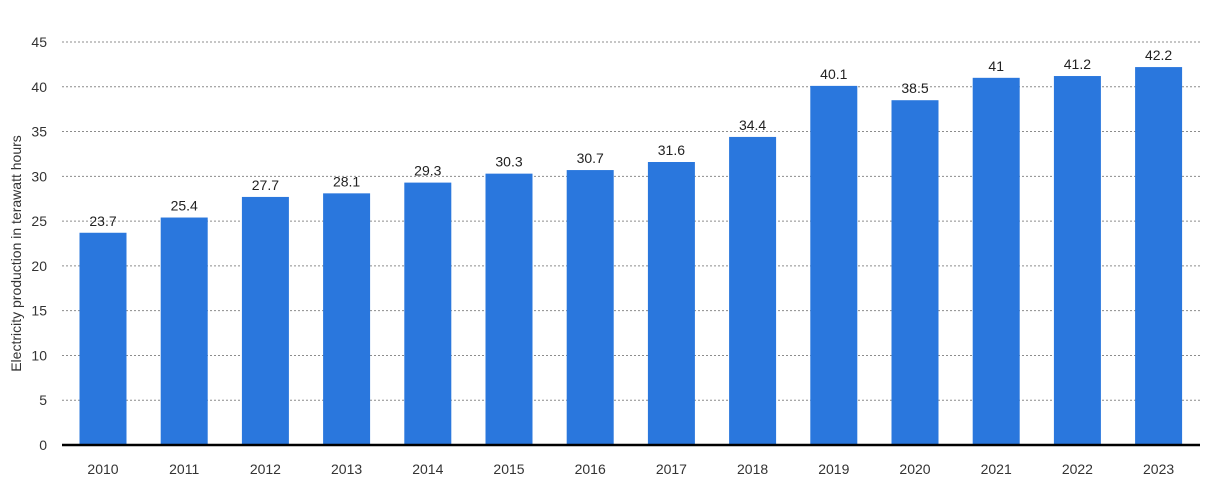 Image resolution: width=1206 pixels, height=481 pixels. I want to click on y-tick-label: 5, so click(43, 400).